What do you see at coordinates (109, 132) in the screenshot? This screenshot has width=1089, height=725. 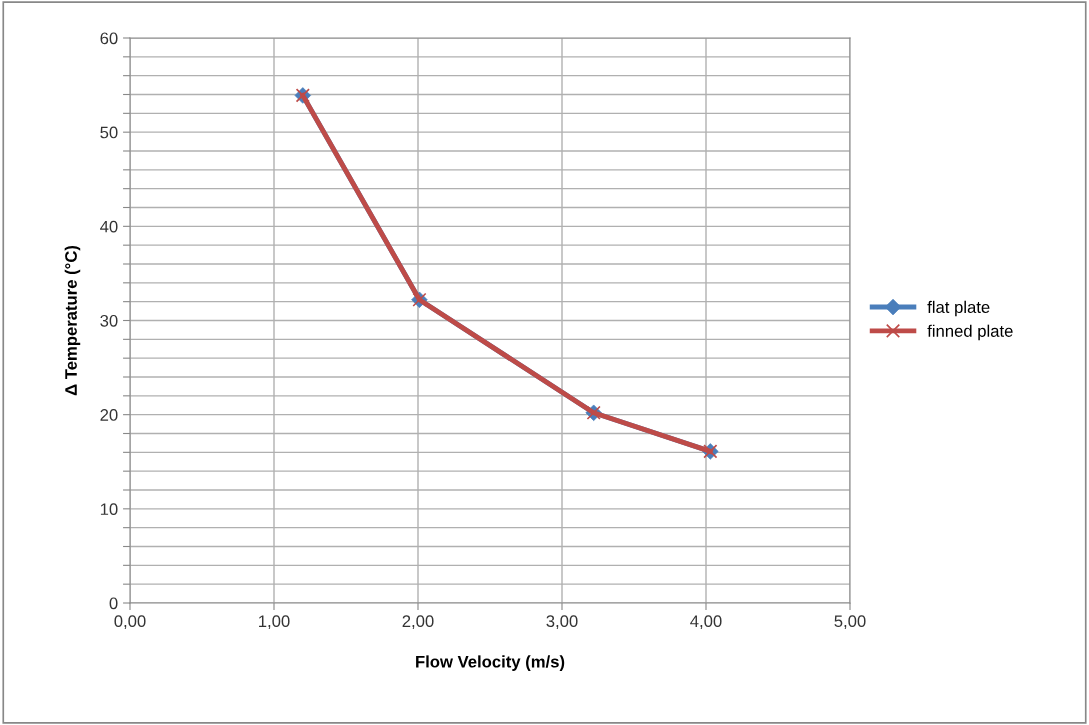 I see `y-tick-label: 50` at bounding box center [109, 132].